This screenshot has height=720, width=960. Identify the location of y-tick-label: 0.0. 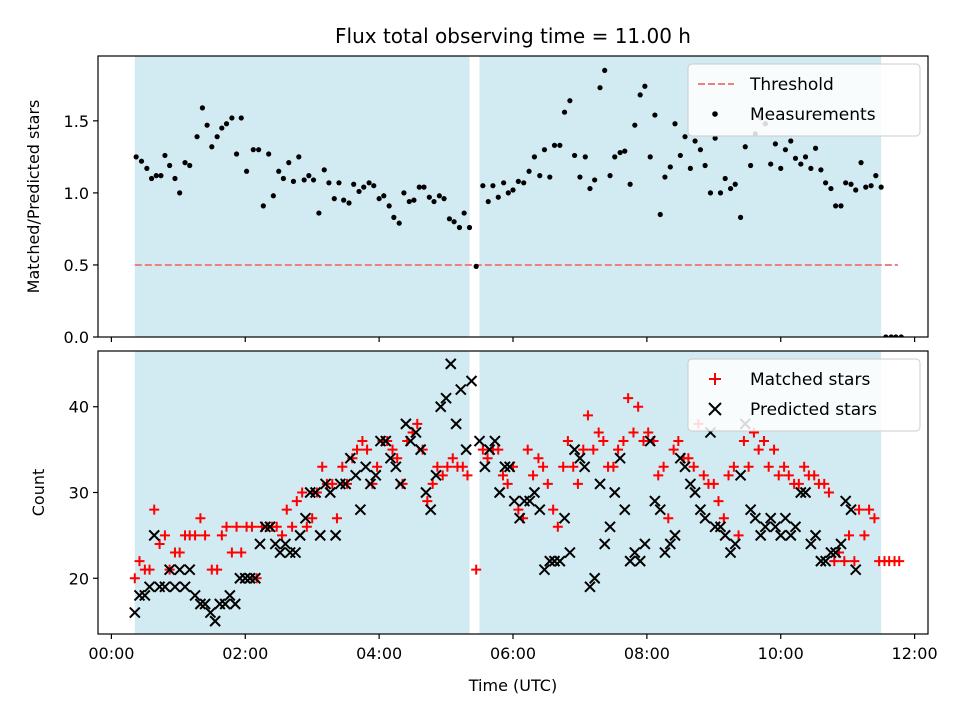
(76, 337).